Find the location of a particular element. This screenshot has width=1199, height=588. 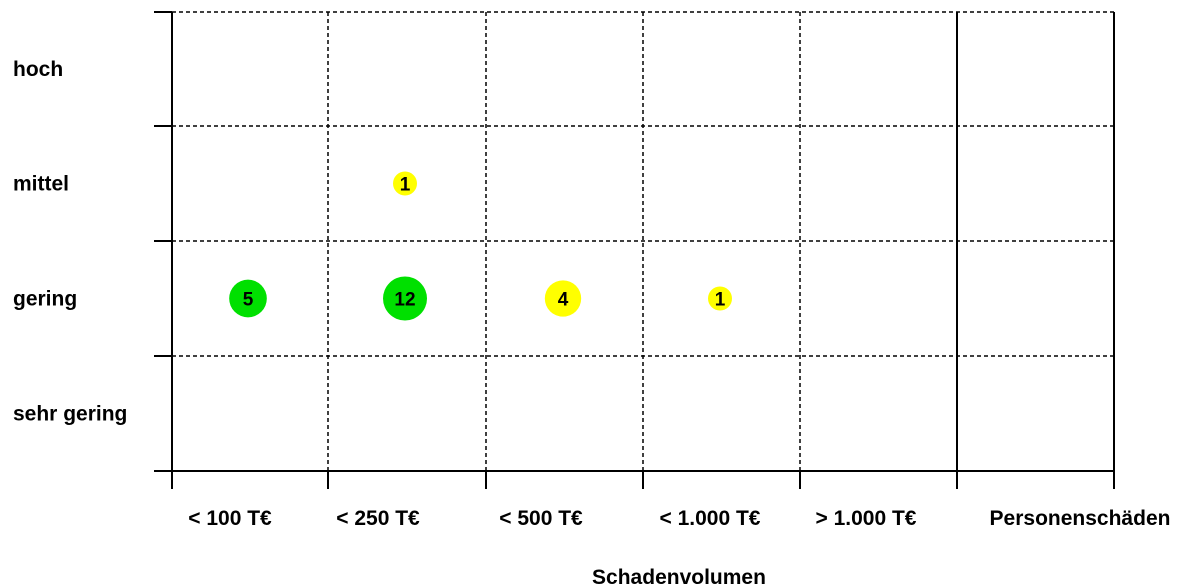

data-point: 4 is located at coordinates (563, 298).